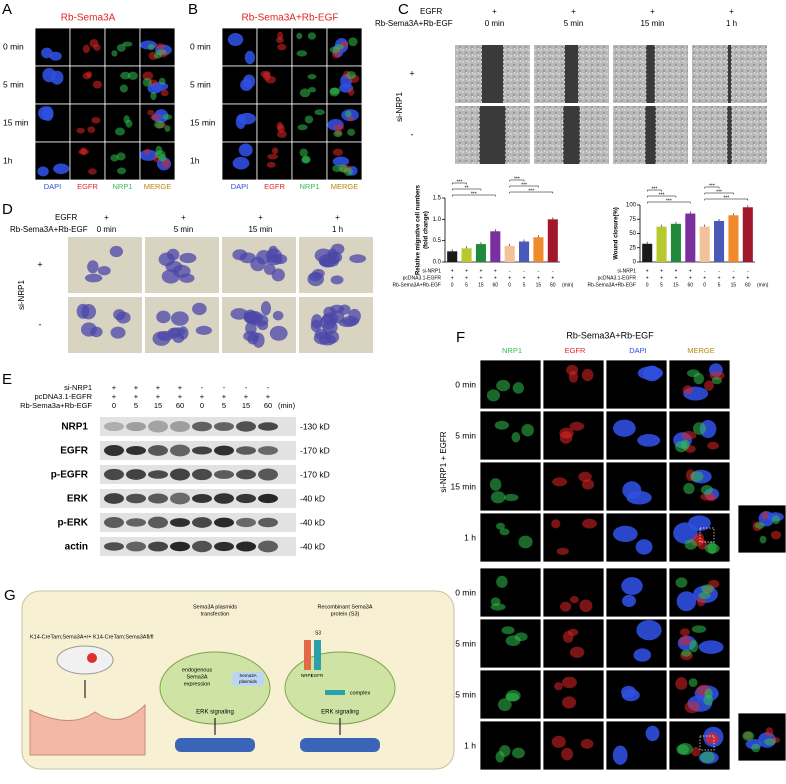 The width and height of the screenshot is (786, 784). I want to click on y-tick-label: 75, so click(632, 220).